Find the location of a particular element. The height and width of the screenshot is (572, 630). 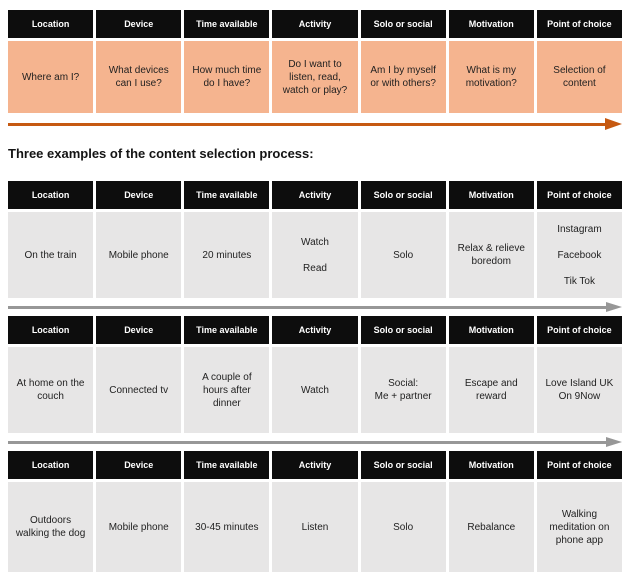

cell-motivation: Escape and reward is located at coordinates (491, 390).